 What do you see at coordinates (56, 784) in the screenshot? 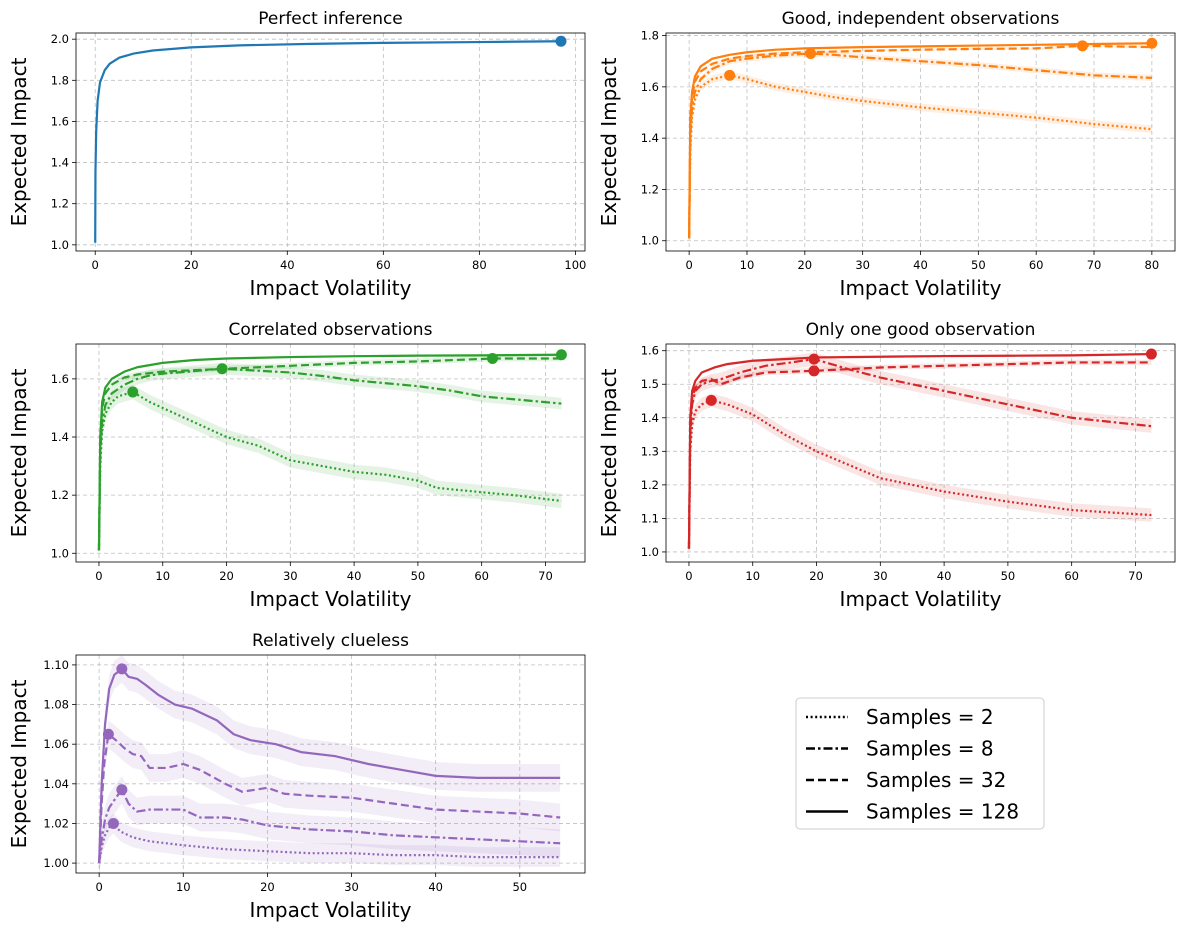
I see `y-tick-label: 1.04` at bounding box center [56, 784].